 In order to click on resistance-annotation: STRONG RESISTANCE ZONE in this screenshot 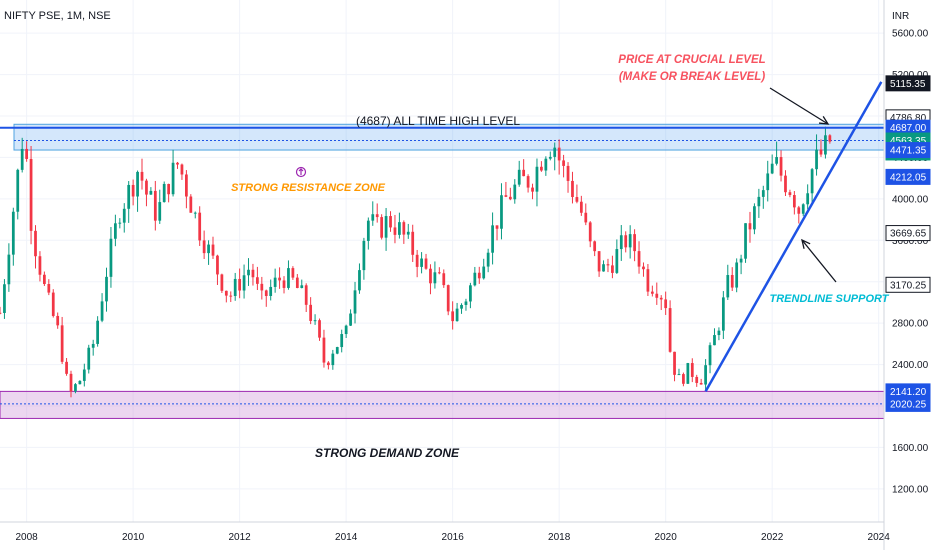, I will do `click(308, 188)`.